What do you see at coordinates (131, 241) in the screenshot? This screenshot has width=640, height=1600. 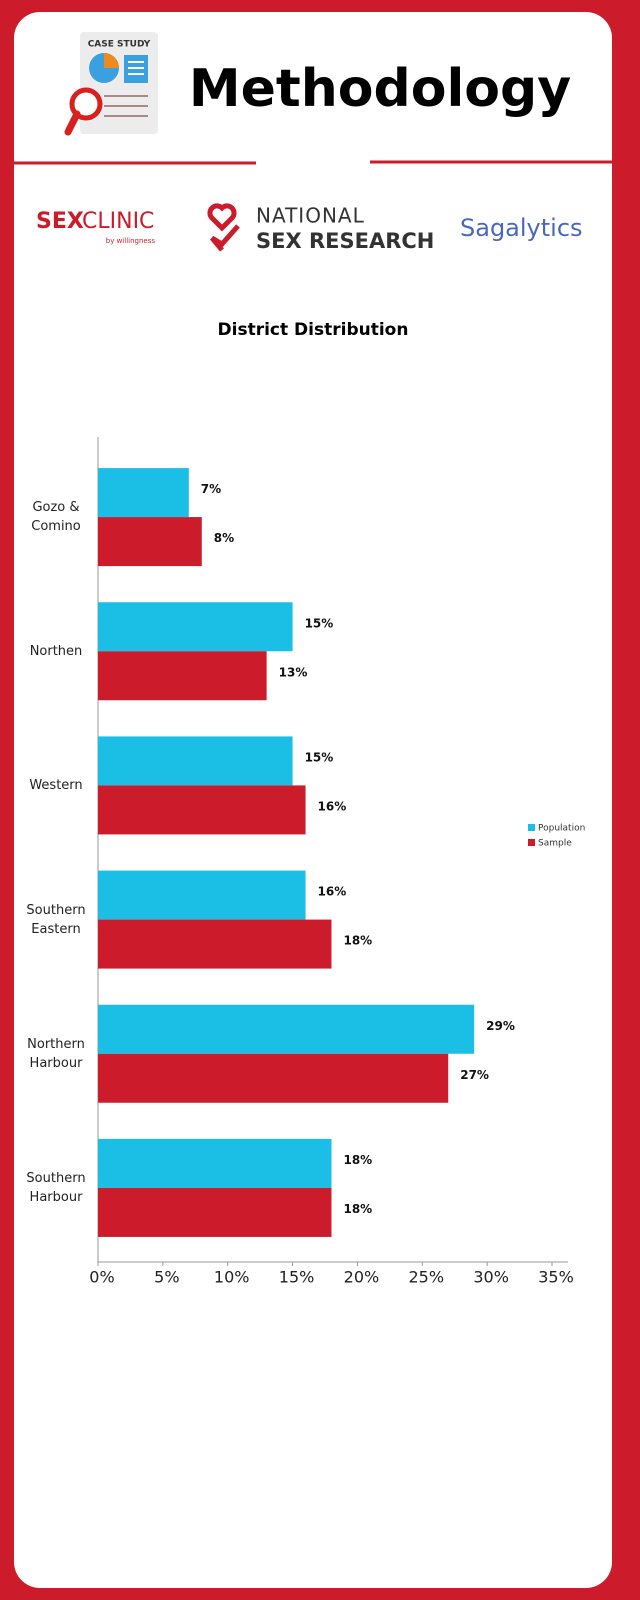 I see `logo-sub: by willingness` at bounding box center [131, 241].